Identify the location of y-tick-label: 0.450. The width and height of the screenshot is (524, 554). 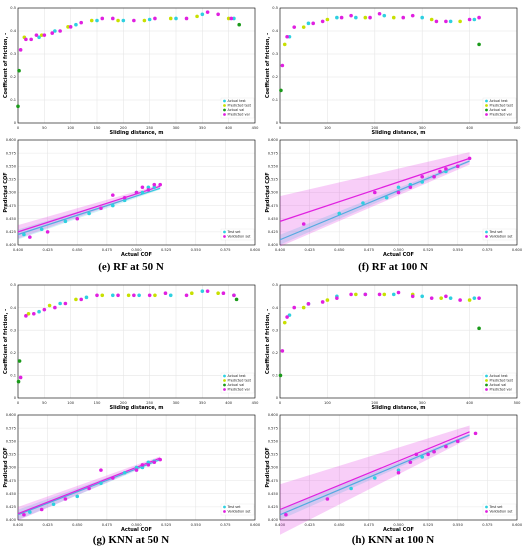
(11, 494).